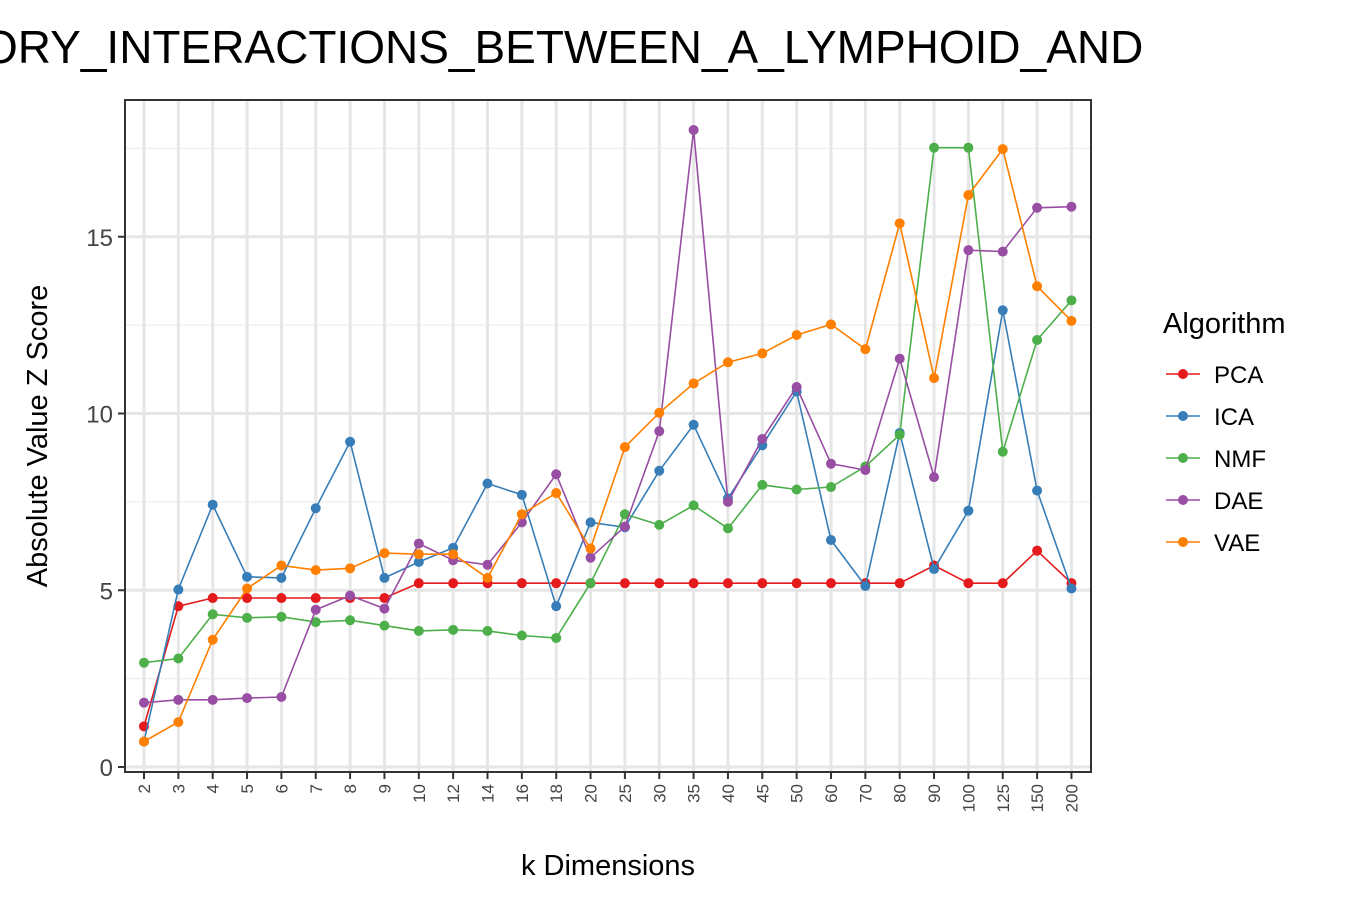 This screenshot has width=1350, height=900. I want to click on x-tick-label: 4, so click(213, 788).